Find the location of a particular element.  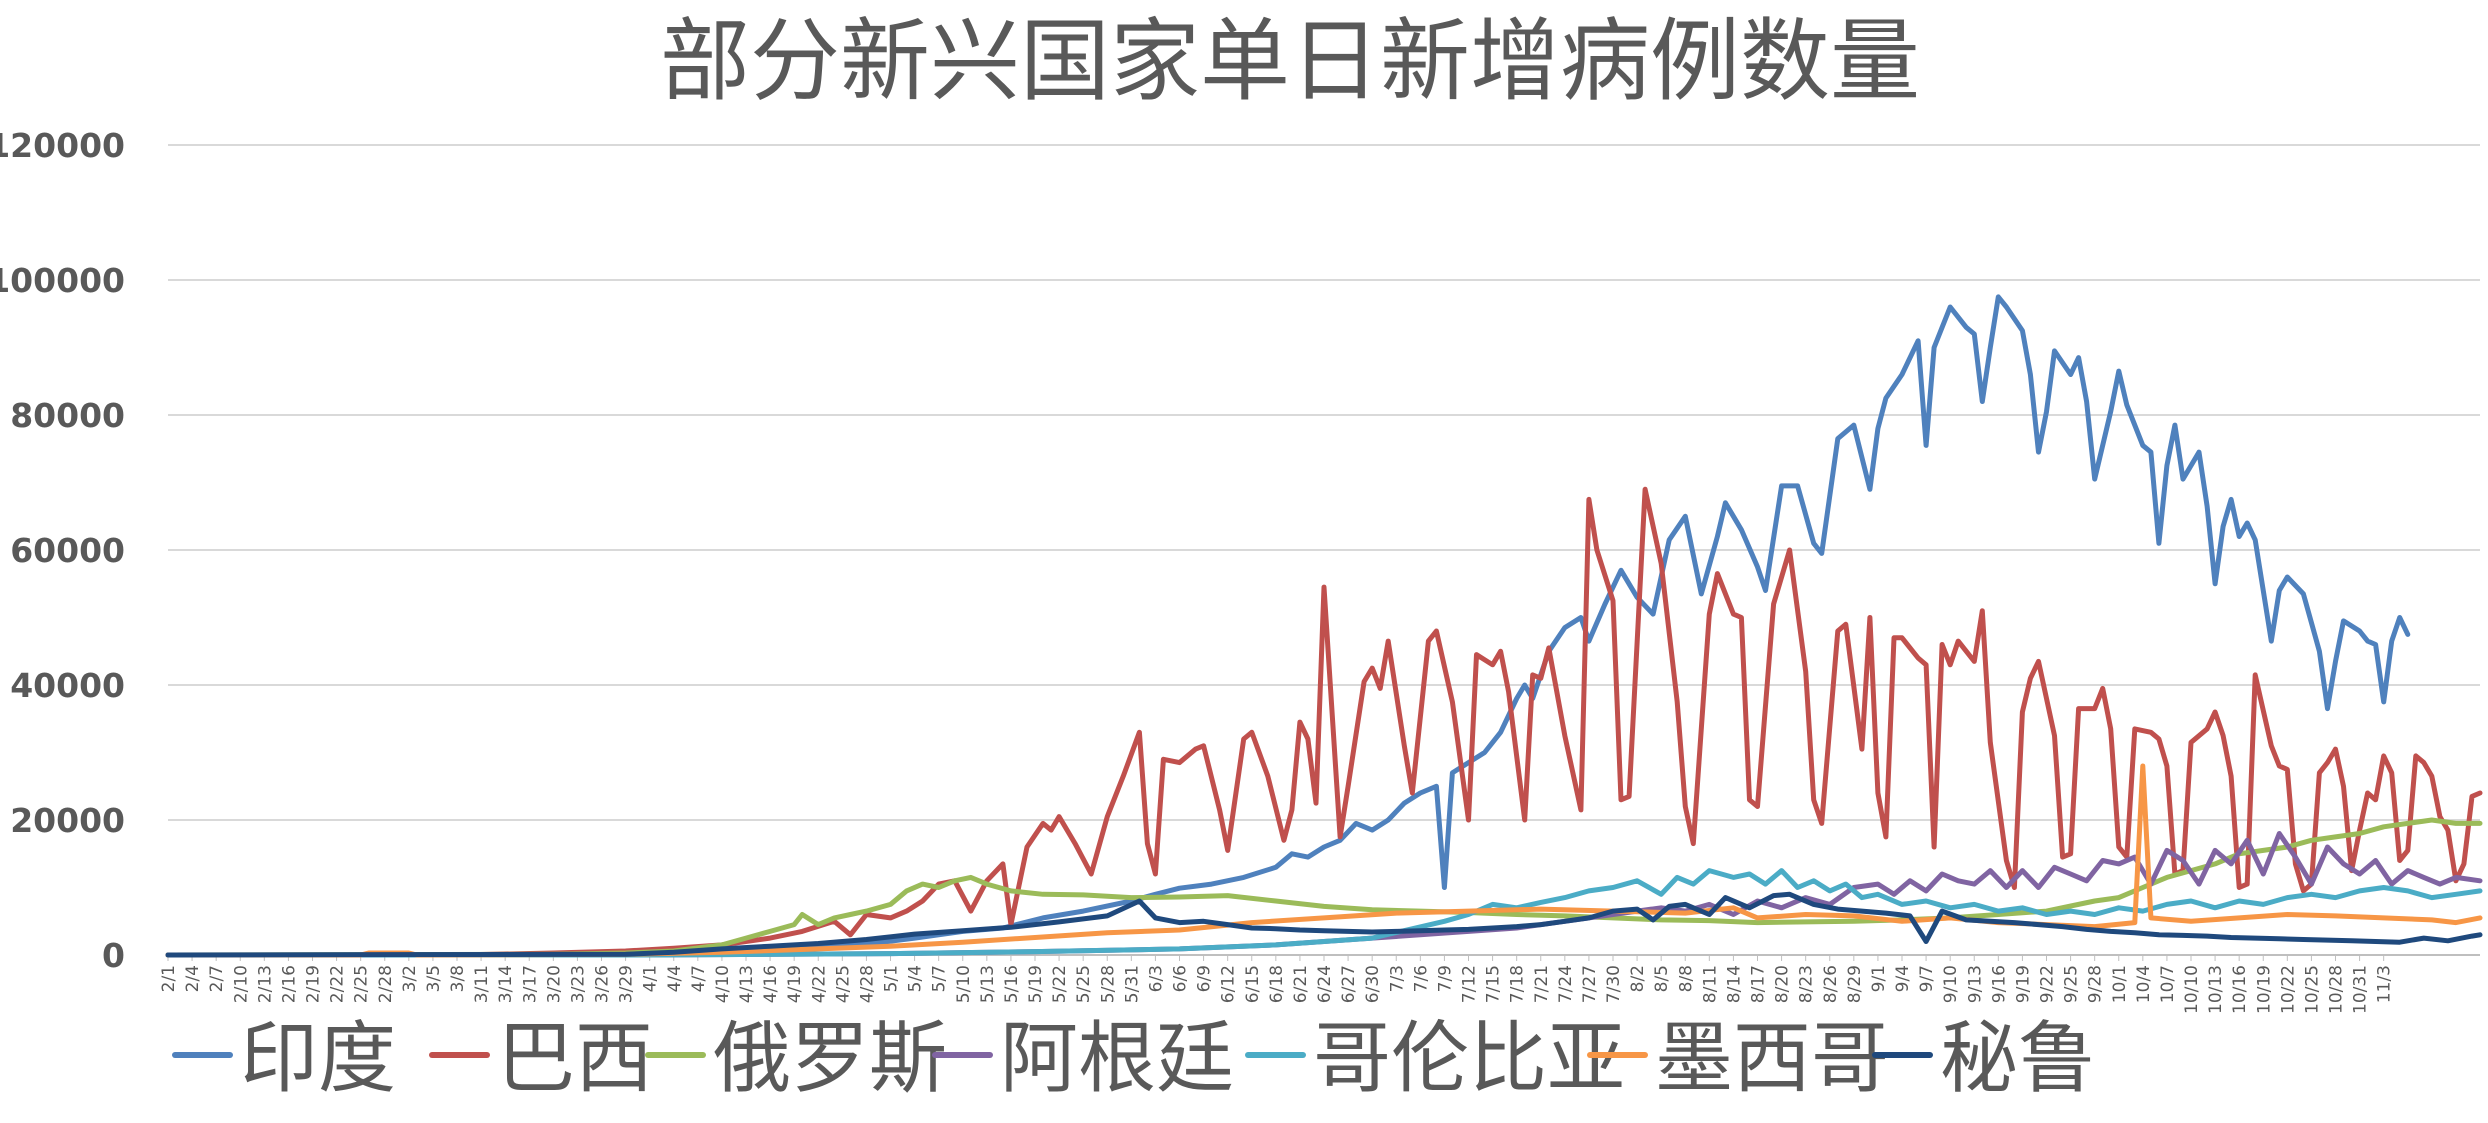

x-tick-label: 3/17 is located at coordinates (530, 984).